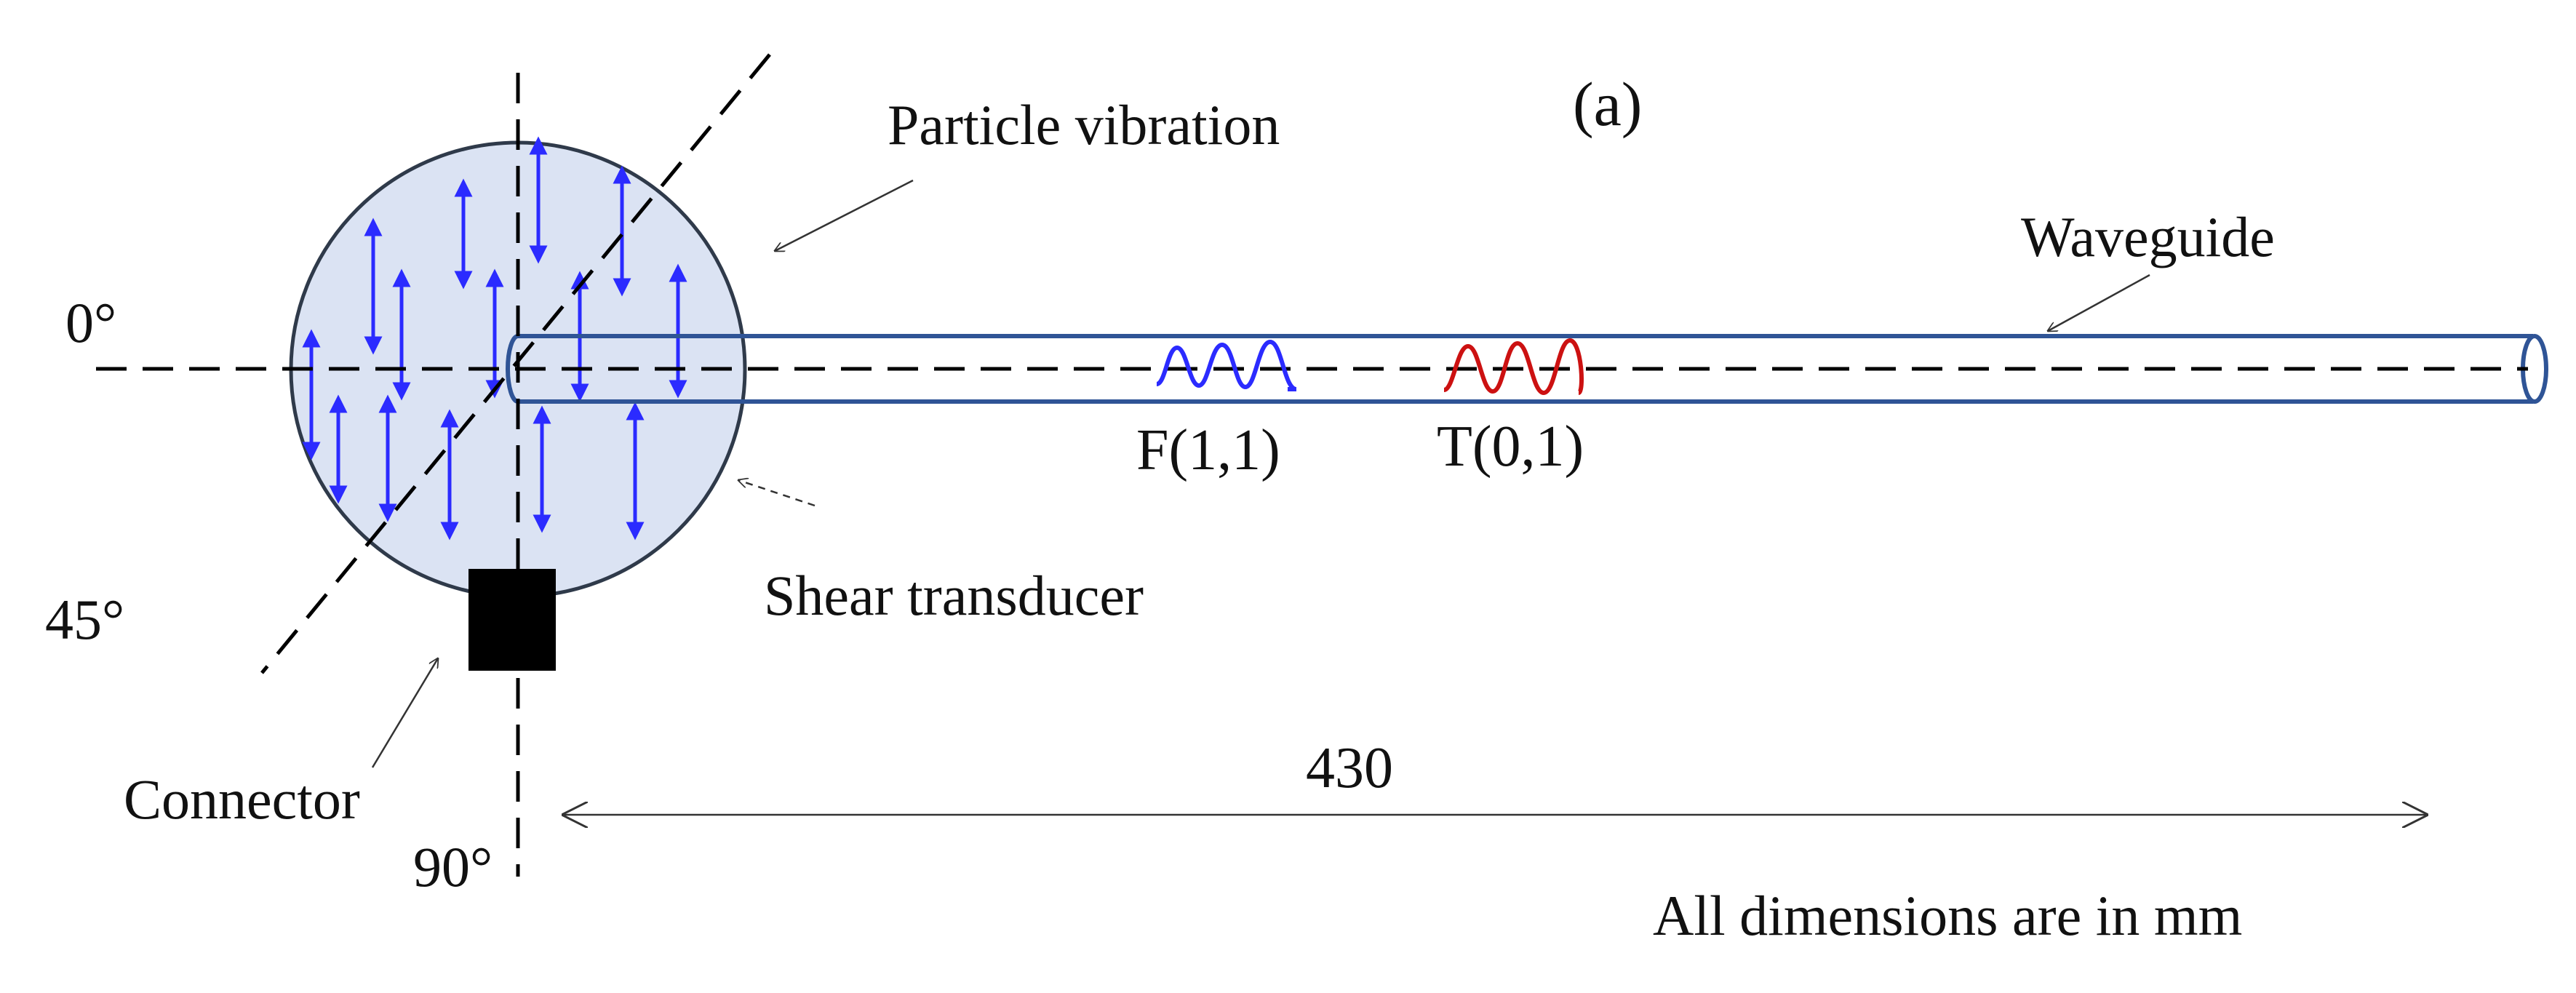 This screenshot has height=993, width=2576. I want to click on particle-vibration-leader, so click(844, 215).